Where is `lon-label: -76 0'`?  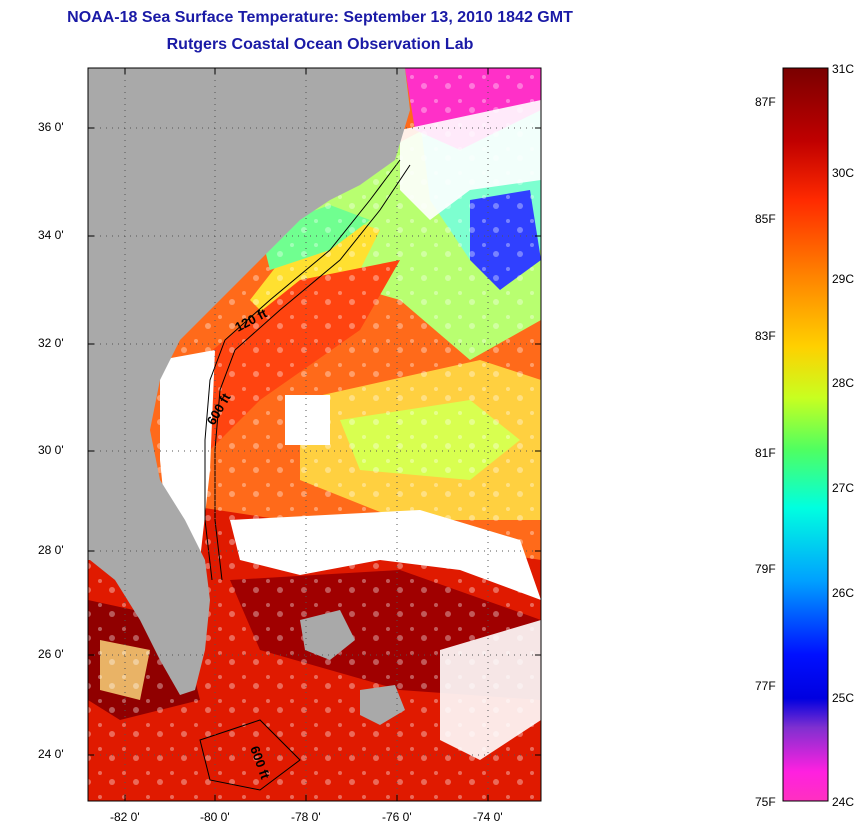 lon-label: -76 0' is located at coordinates (397, 817).